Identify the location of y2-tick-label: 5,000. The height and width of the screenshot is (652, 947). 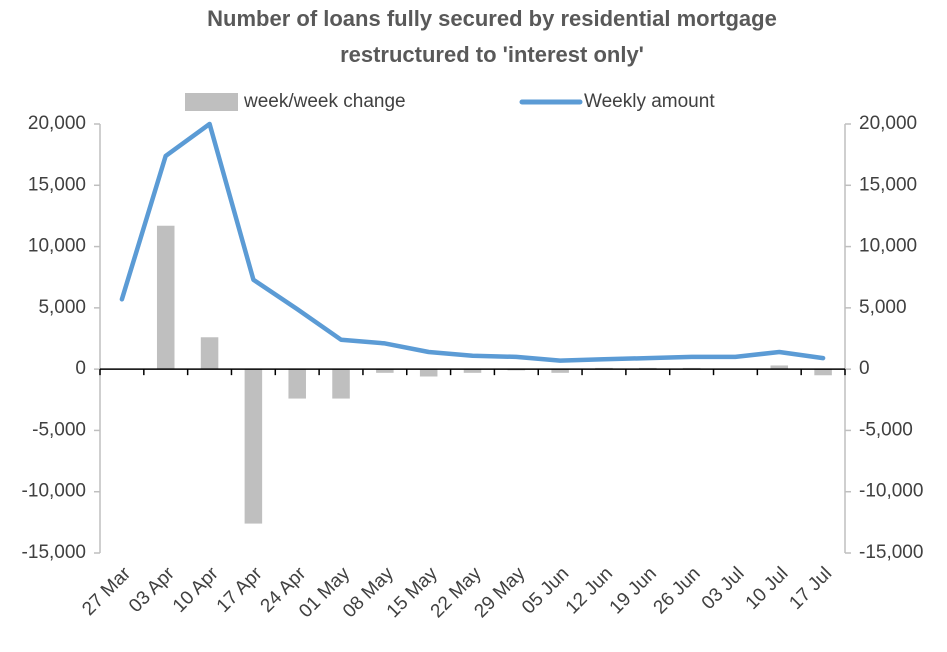
(883, 307).